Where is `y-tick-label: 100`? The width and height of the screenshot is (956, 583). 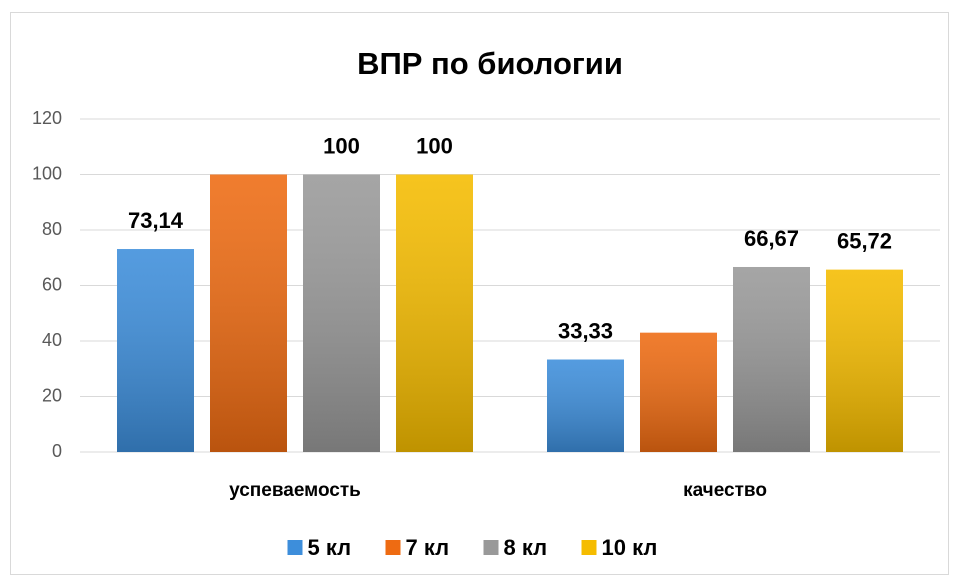
y-tick-label: 100 is located at coordinates (47, 173).